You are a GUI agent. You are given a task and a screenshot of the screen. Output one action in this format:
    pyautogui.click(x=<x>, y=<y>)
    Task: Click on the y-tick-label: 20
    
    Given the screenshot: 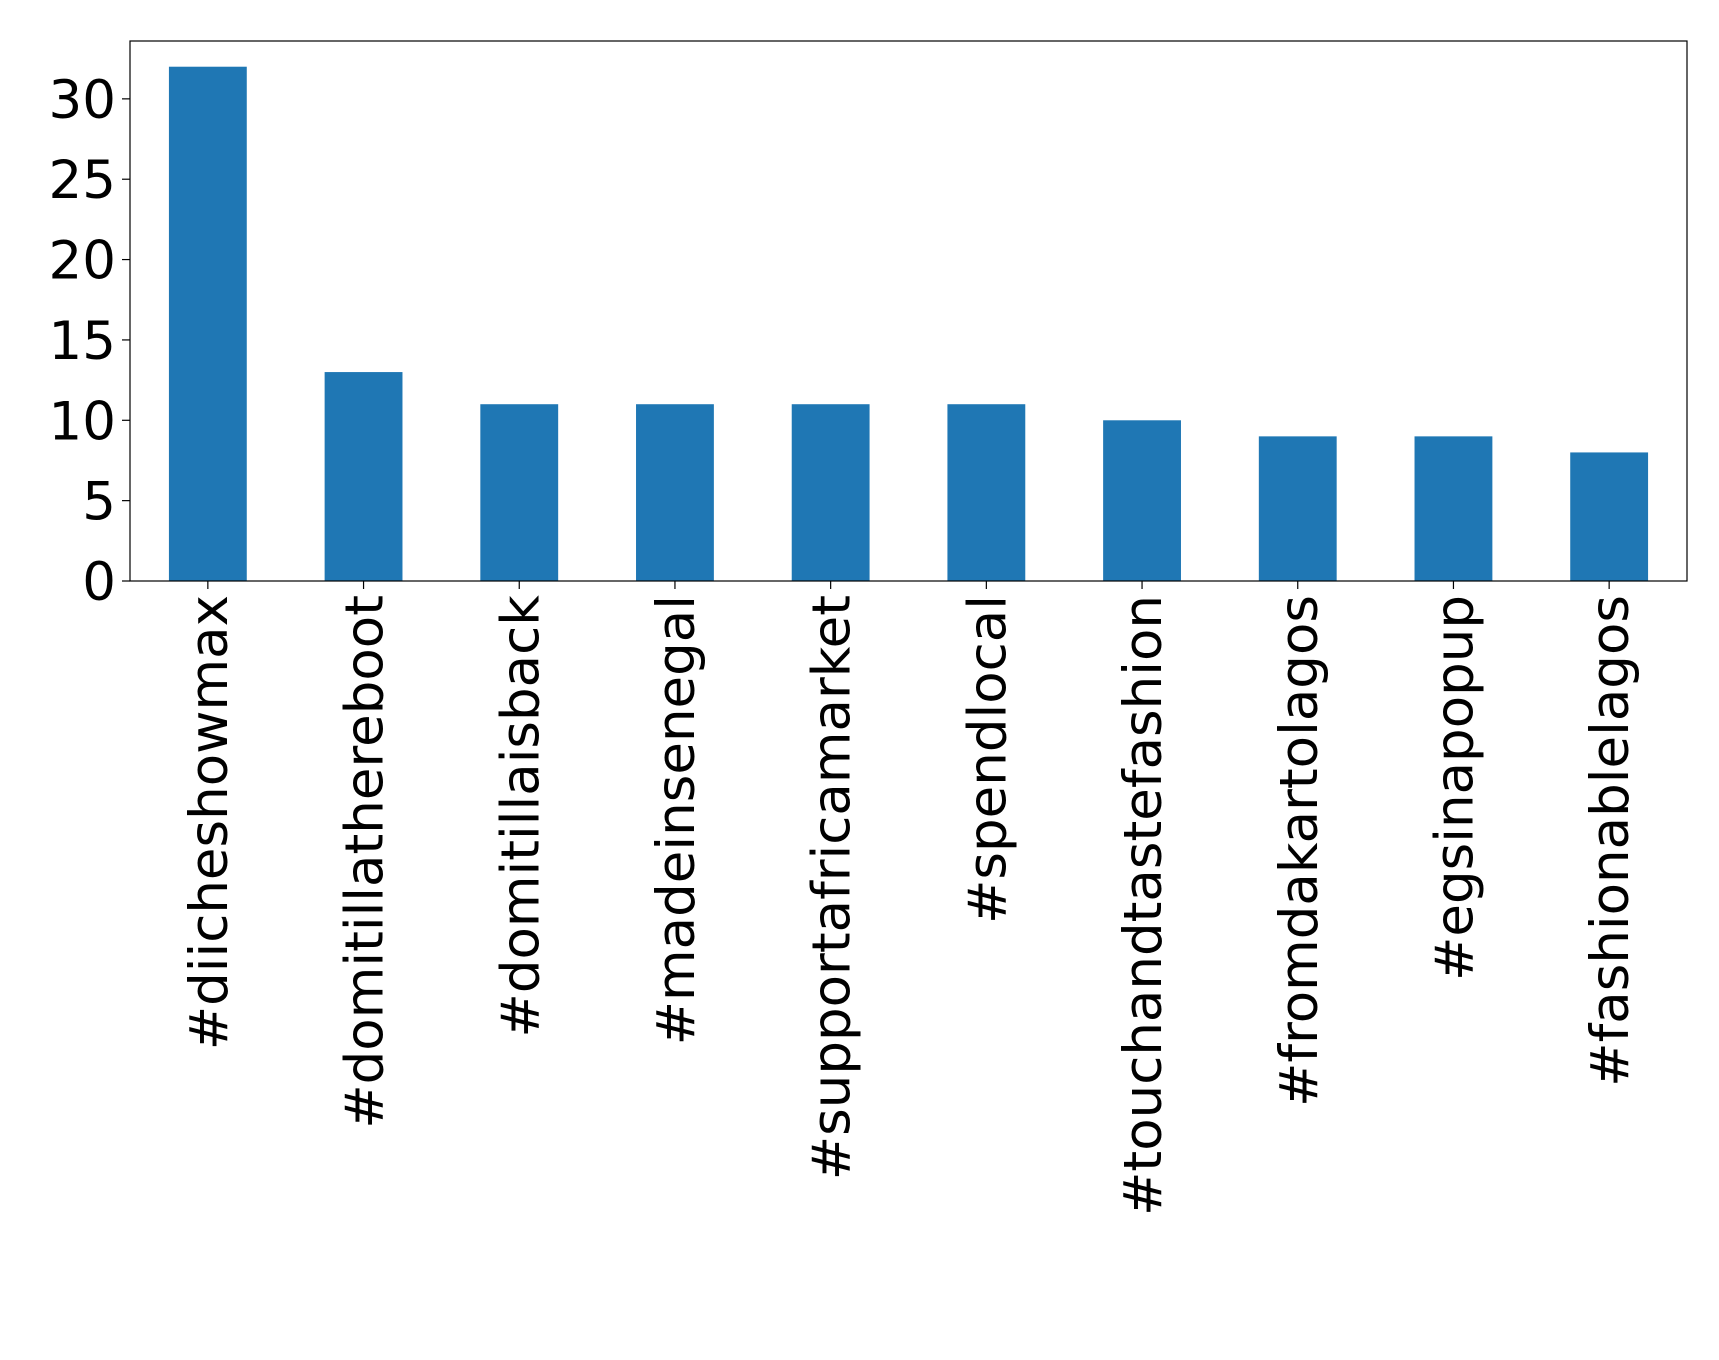 What is the action you would take?
    pyautogui.click(x=82, y=261)
    